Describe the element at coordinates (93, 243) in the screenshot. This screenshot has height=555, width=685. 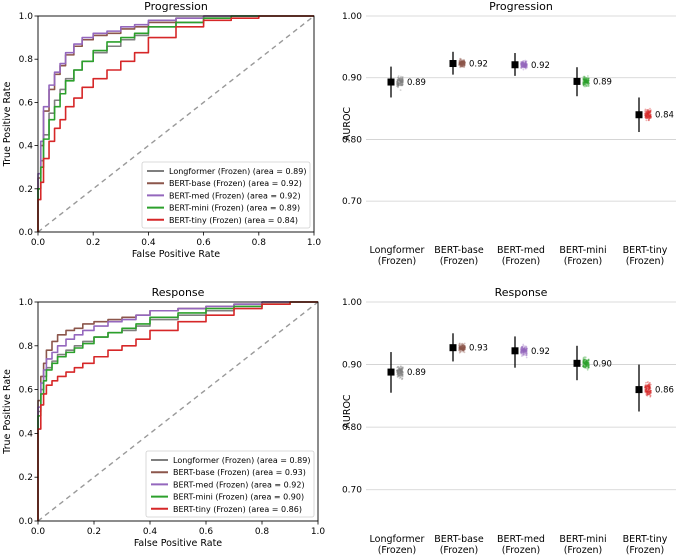
I see `x-tick-label: 0.2` at that location.